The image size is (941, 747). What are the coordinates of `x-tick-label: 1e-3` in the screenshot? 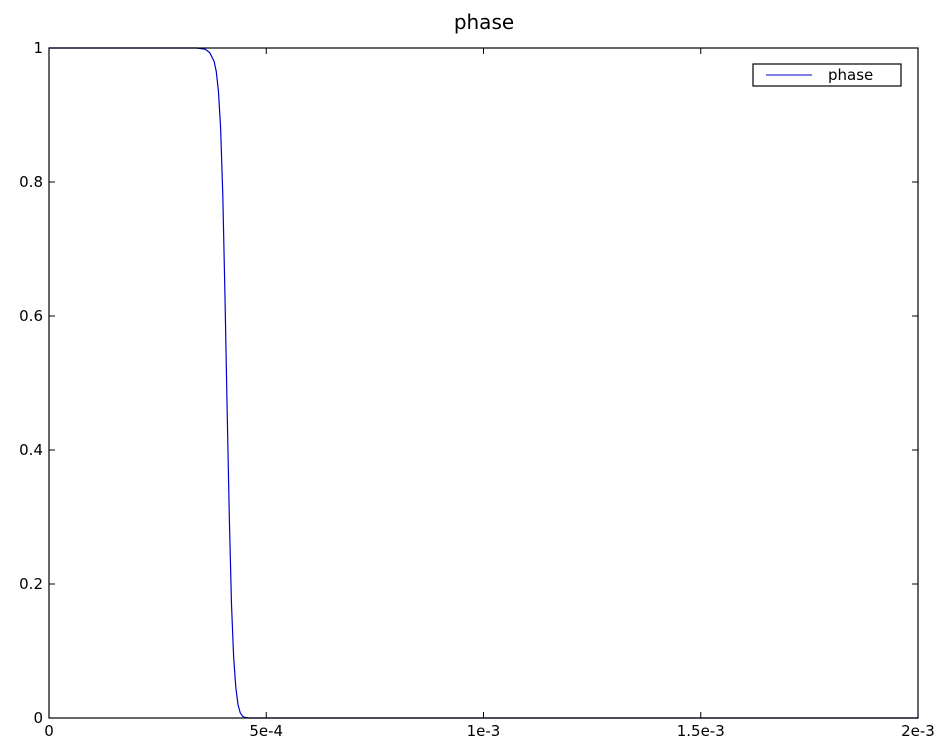 It's located at (484, 731).